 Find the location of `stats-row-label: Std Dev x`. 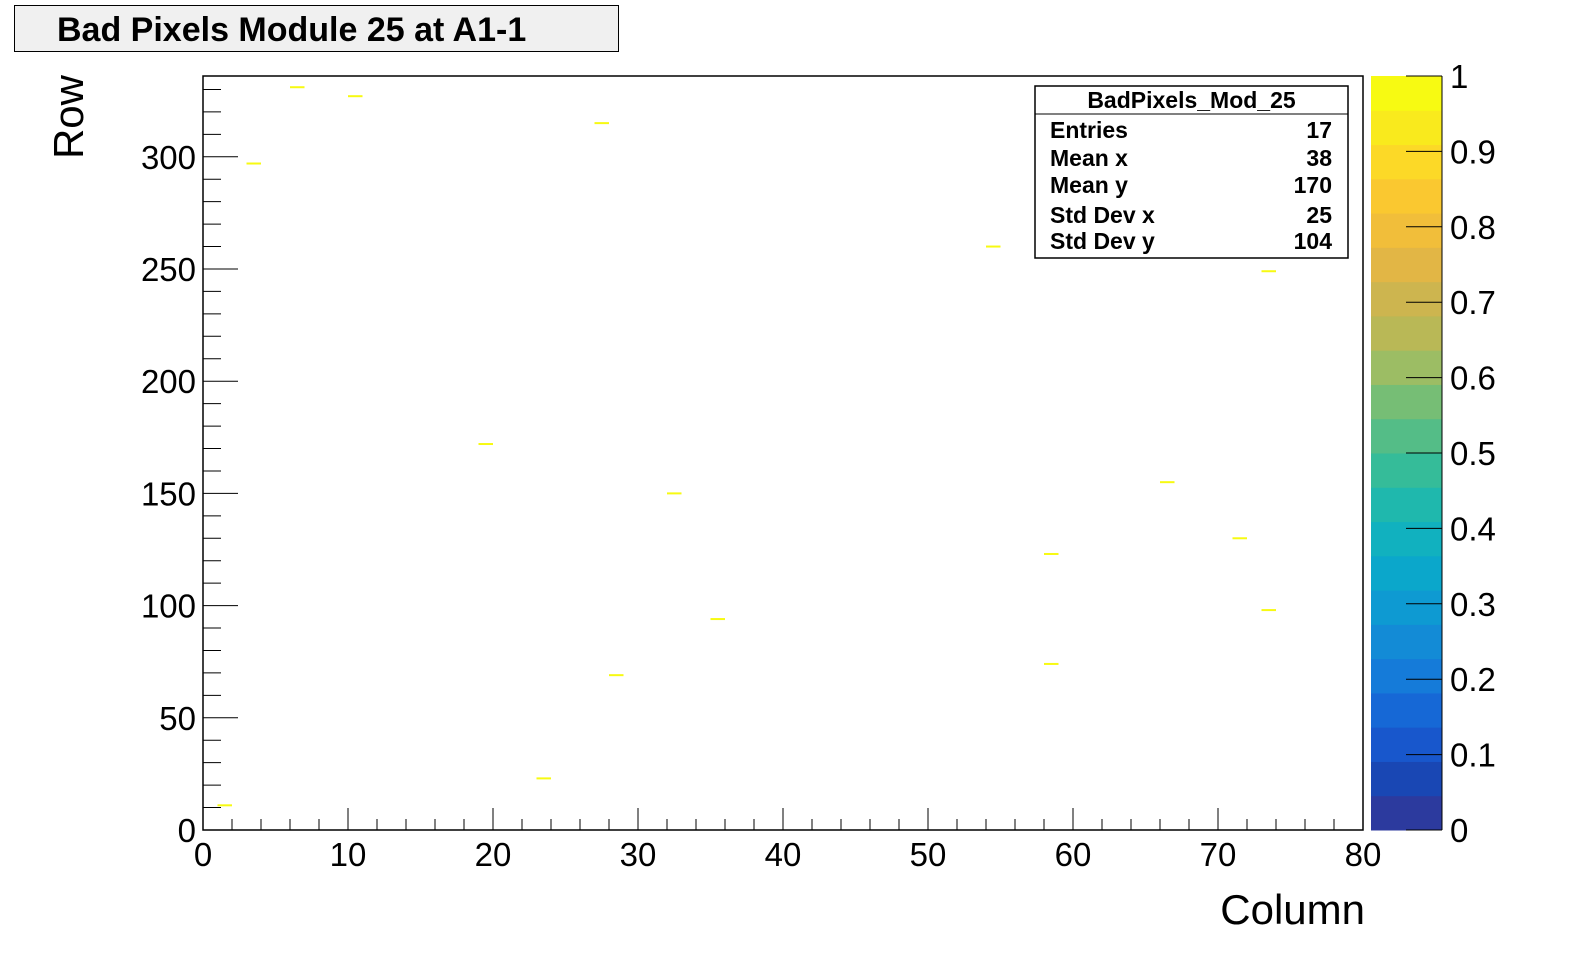

stats-row-label: Std Dev x is located at coordinates (1102, 215).